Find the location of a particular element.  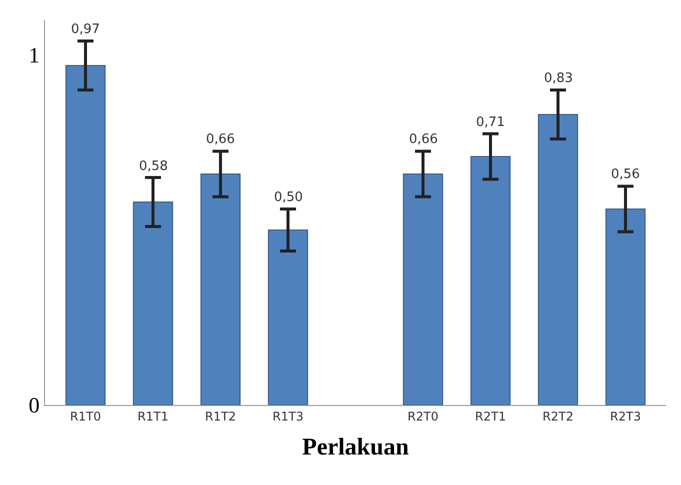

y-tick-label: 0 is located at coordinates (34, 405).